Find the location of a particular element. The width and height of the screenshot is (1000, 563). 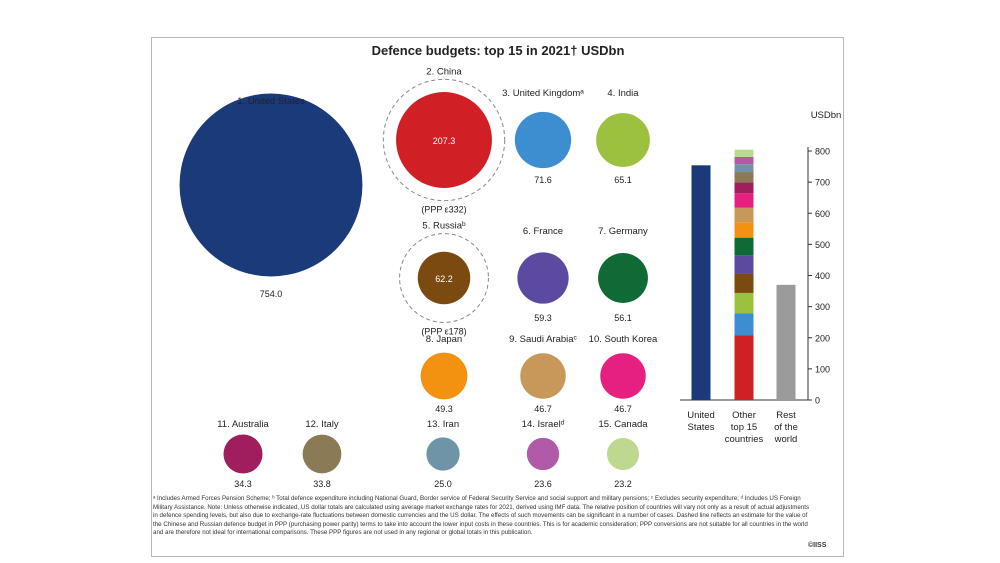

chart-title: Defence budgets: top 15 in 2021† USDbn is located at coordinates (498, 50).